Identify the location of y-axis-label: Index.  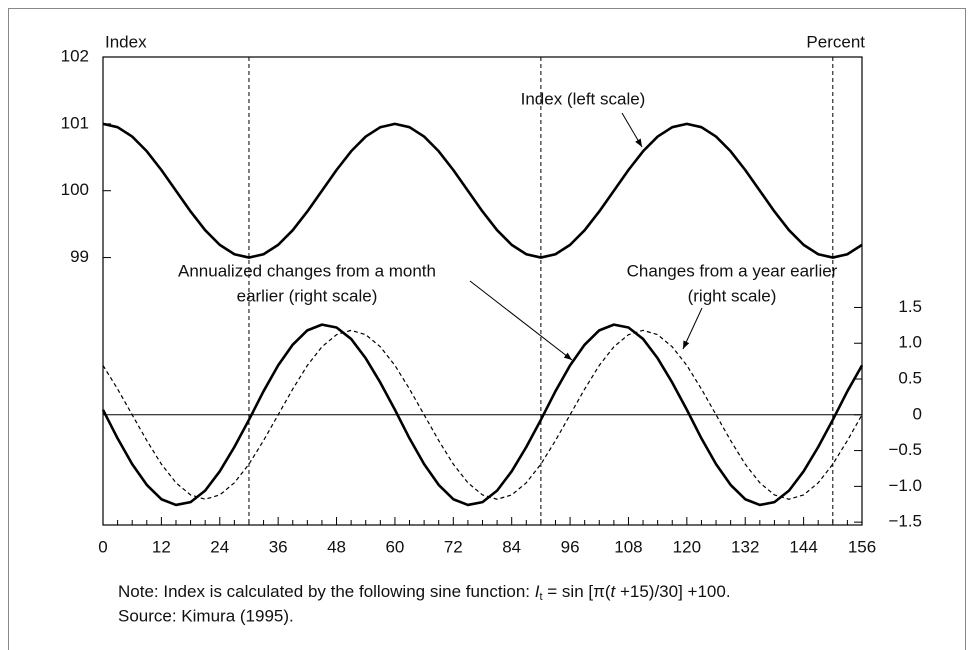
(126, 41).